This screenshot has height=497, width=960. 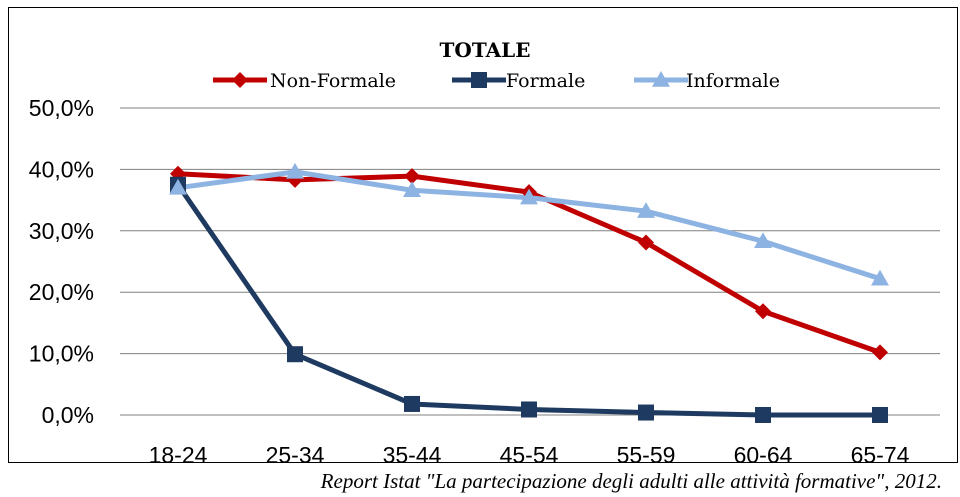 I want to click on legend-label: Formale, so click(x=545, y=81).